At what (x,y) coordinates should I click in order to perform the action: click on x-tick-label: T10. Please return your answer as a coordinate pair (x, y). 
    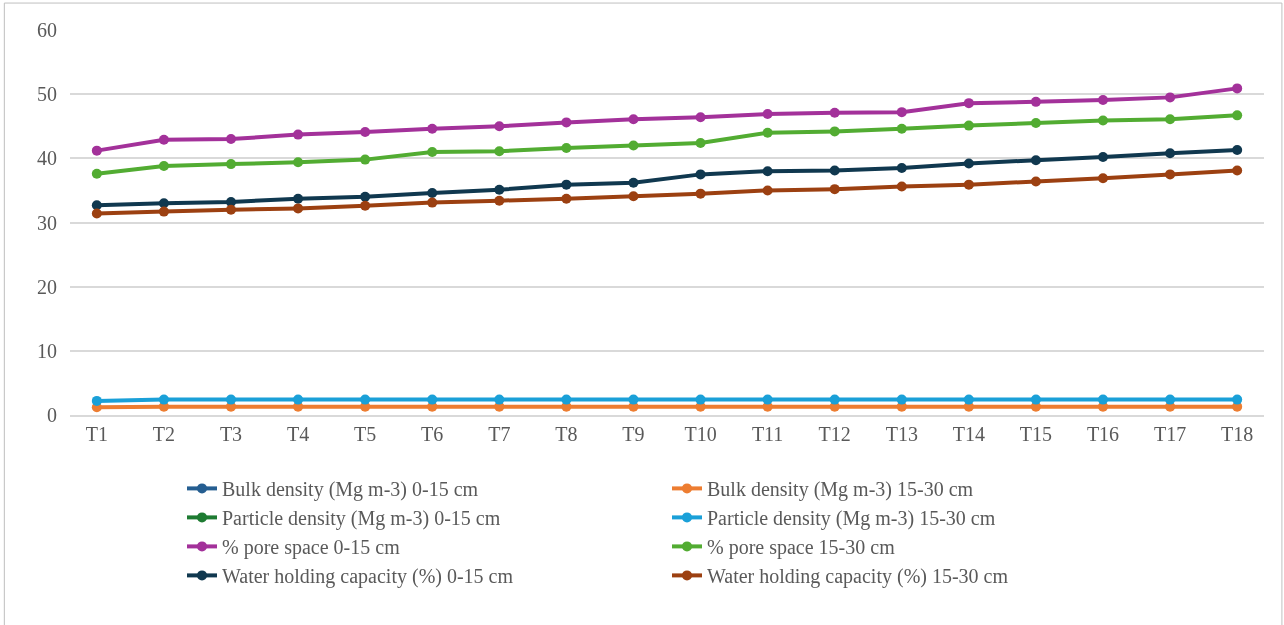
    Looking at the image, I should click on (700, 433).